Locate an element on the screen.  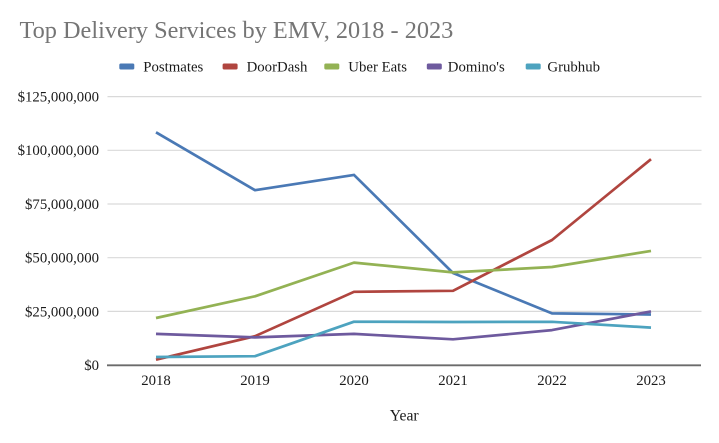
svg-text: $75,000,000 is located at coordinates (62, 205).